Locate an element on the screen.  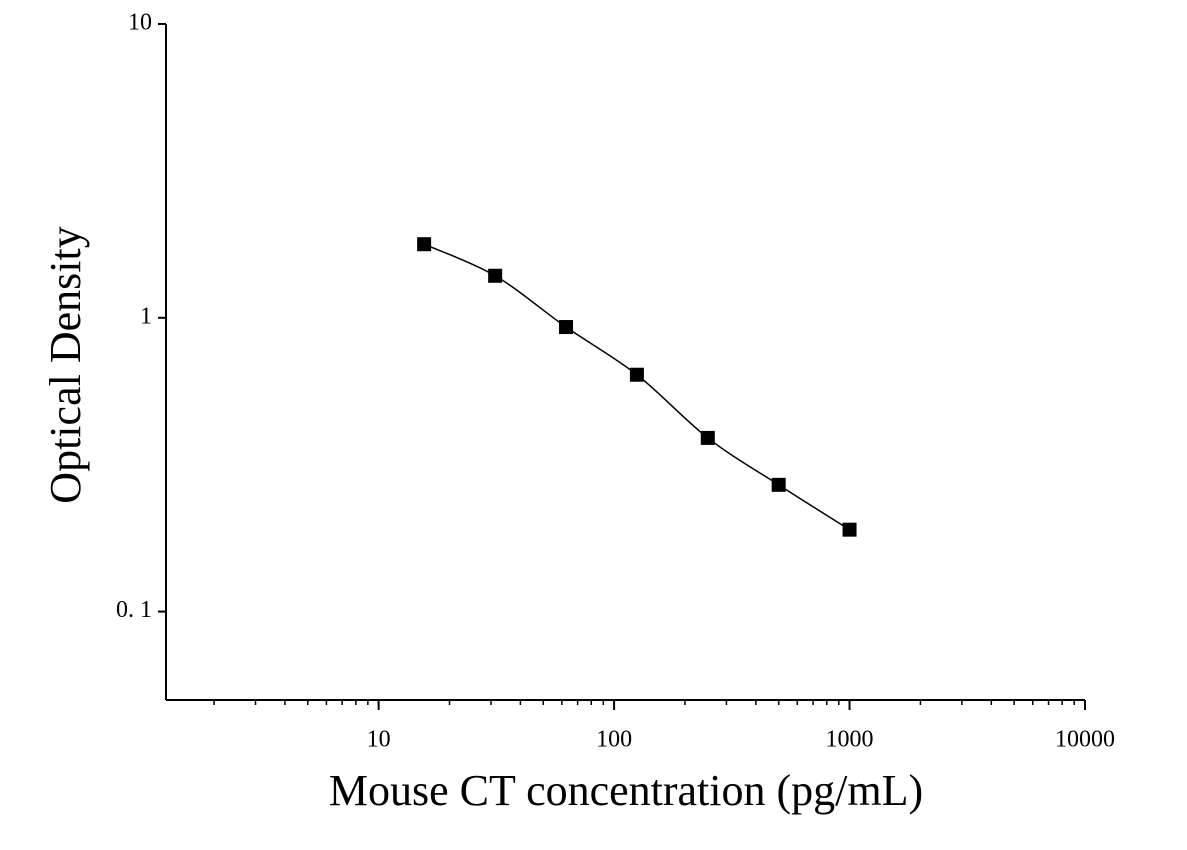
y-axis-title: Optical Density is located at coordinates (65, 364).